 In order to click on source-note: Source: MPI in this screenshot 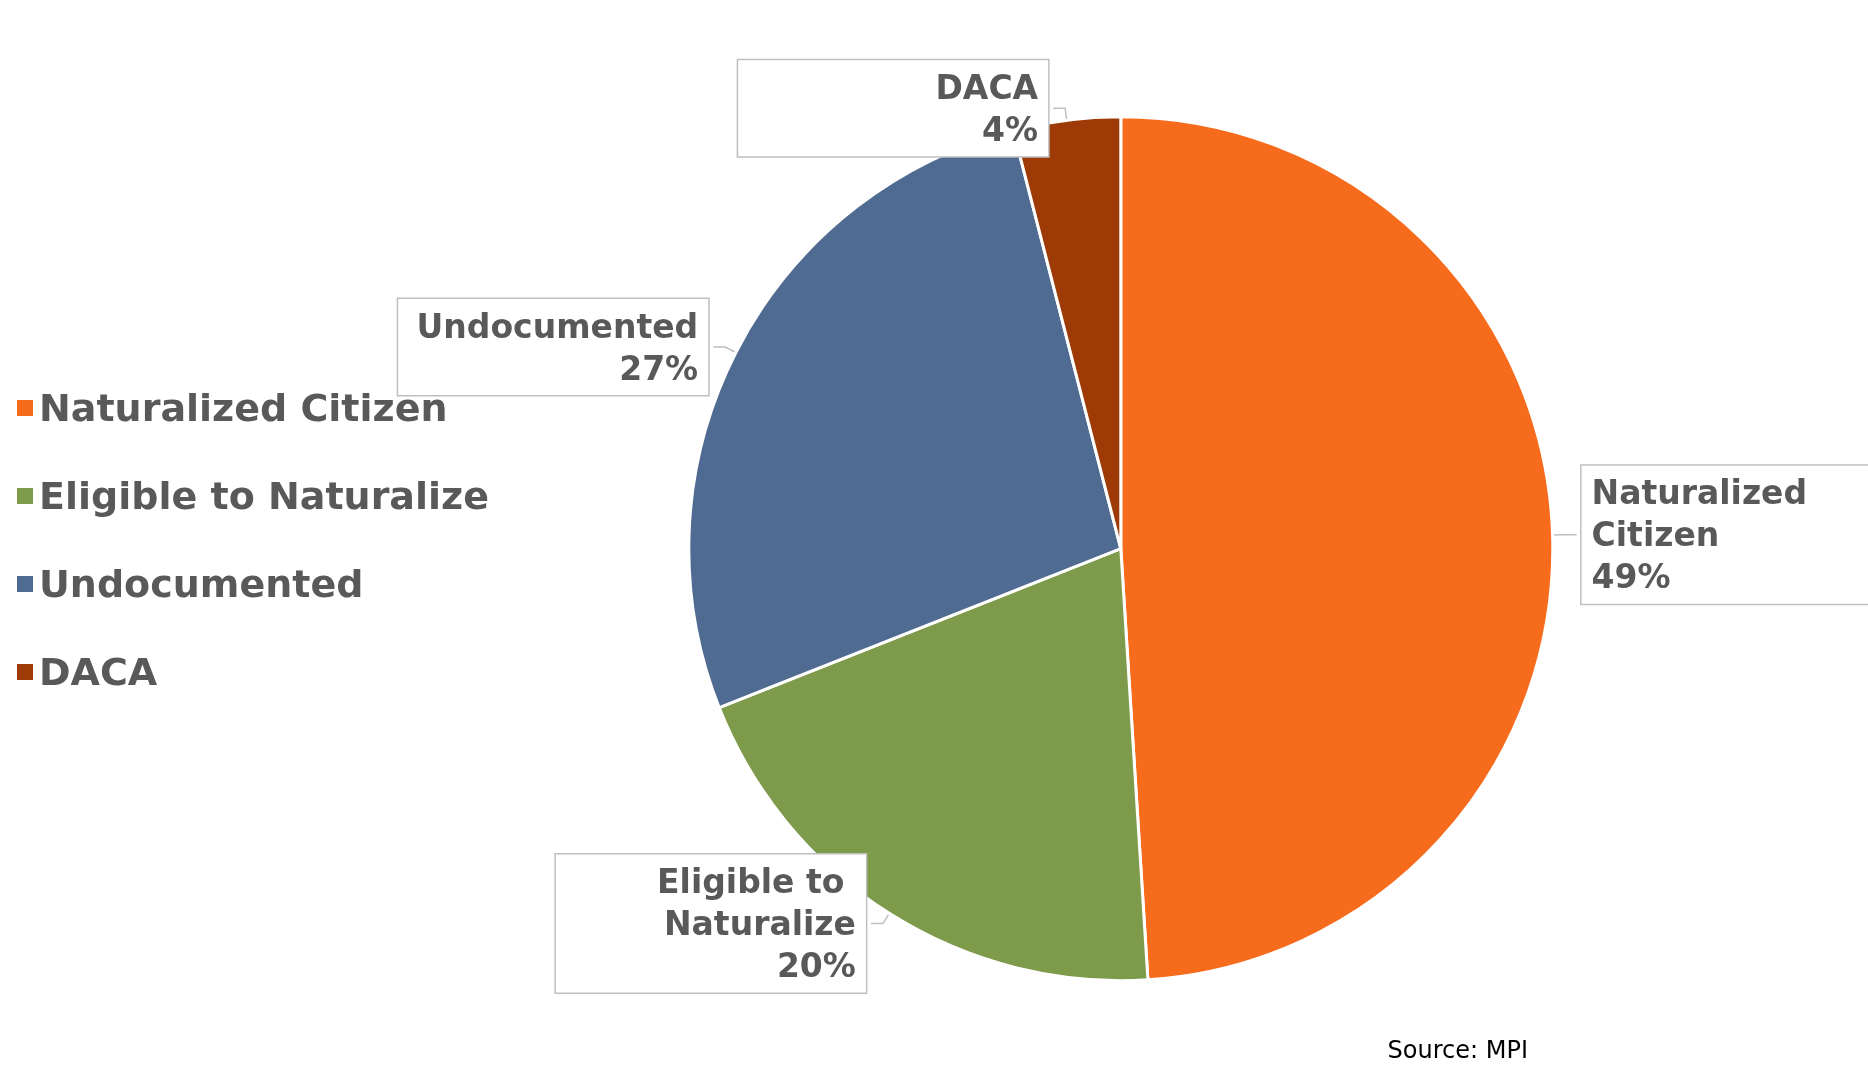, I will do `click(1457, 1050)`.